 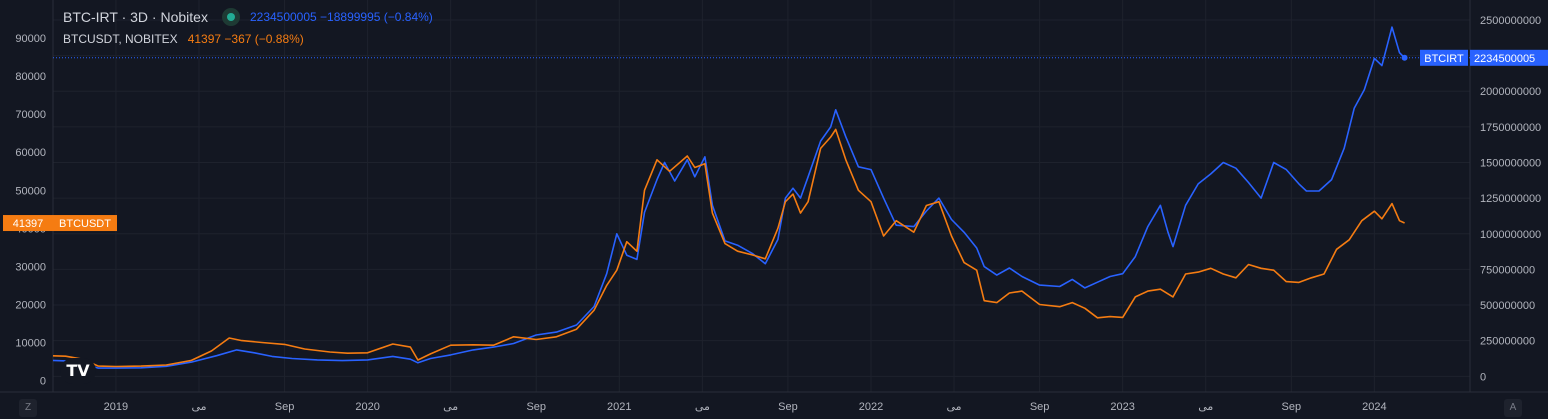 What do you see at coordinates (30, 77) in the screenshot?
I see `left-tick-label: 80000` at bounding box center [30, 77].